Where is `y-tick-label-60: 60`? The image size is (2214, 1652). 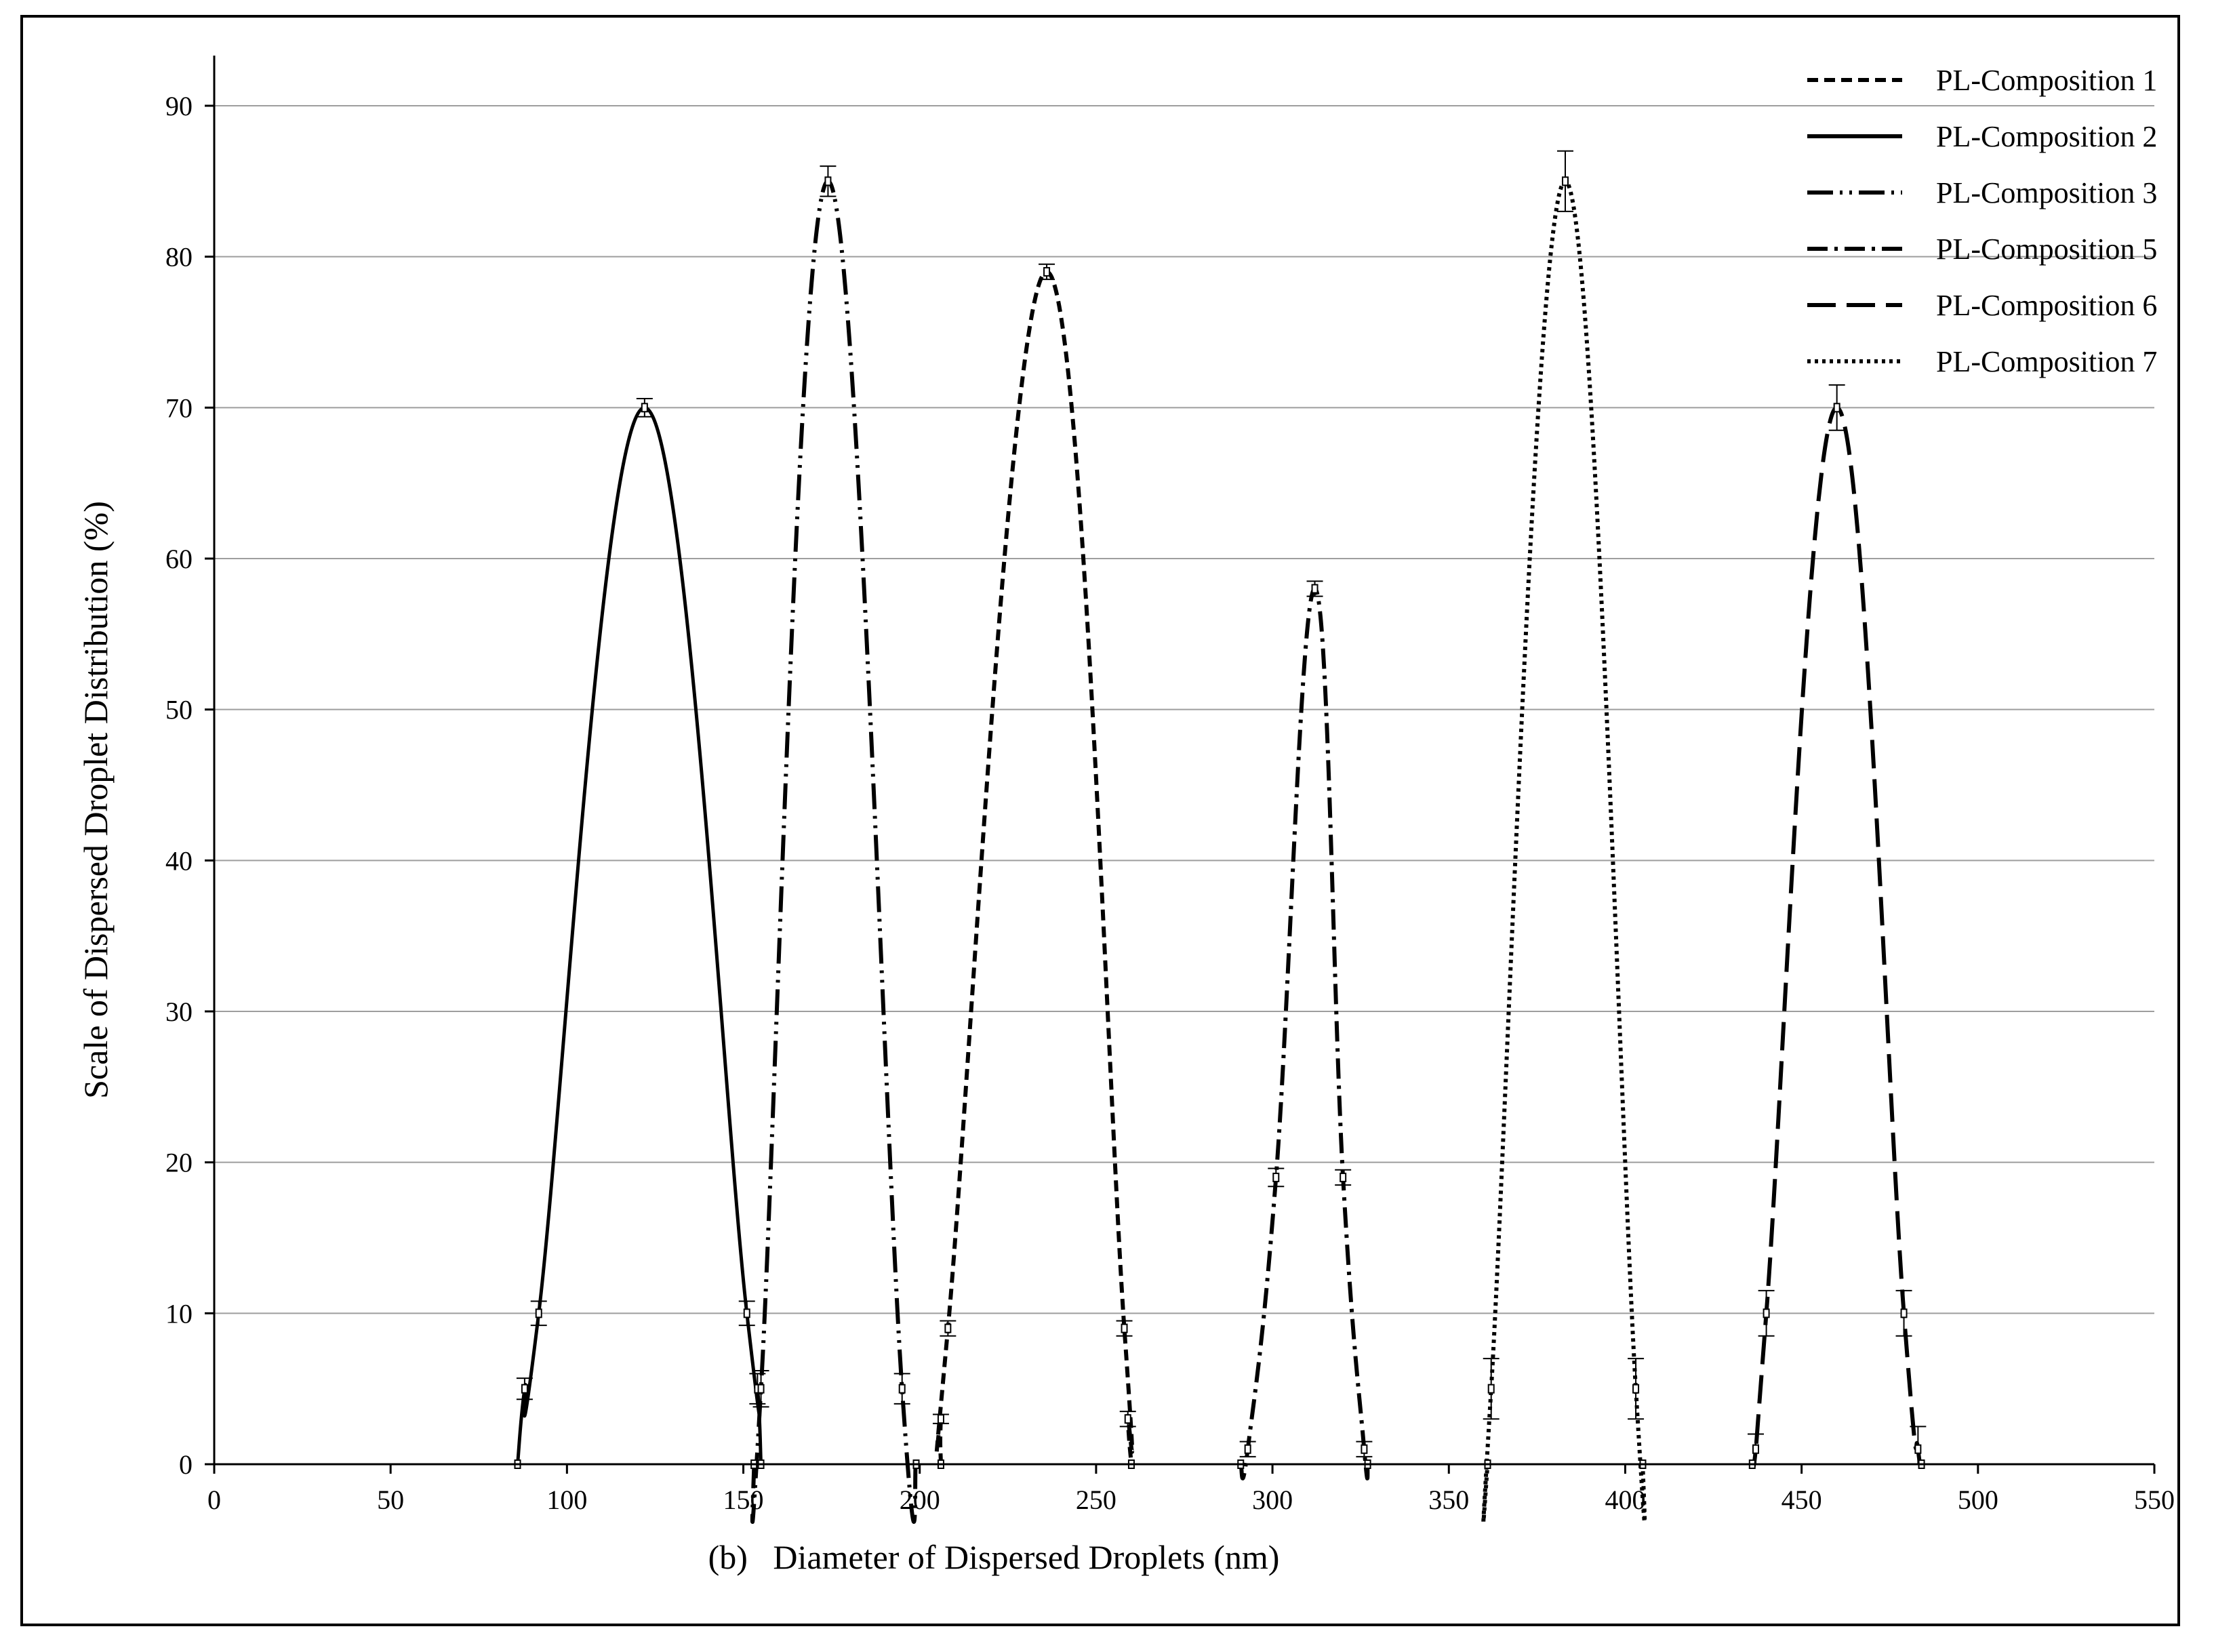
y-tick-label-60: 60 is located at coordinates (179, 559).